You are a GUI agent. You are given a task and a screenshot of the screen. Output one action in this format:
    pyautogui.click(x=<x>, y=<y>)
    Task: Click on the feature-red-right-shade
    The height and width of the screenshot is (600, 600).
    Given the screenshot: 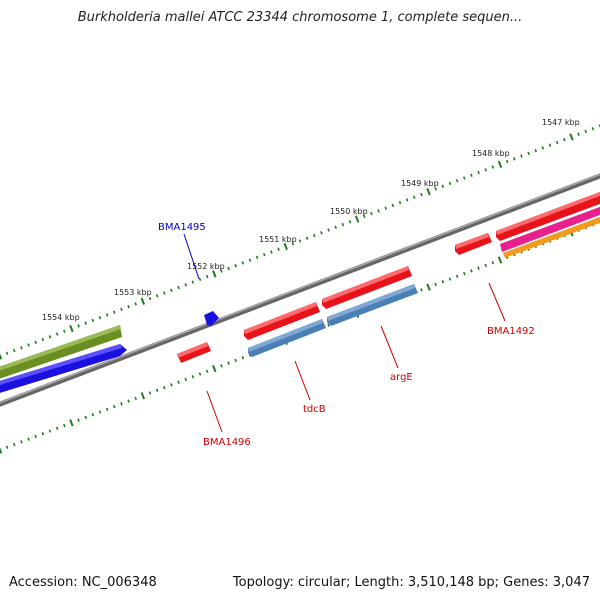 What is the action you would take?
    pyautogui.click(x=548, y=213)
    